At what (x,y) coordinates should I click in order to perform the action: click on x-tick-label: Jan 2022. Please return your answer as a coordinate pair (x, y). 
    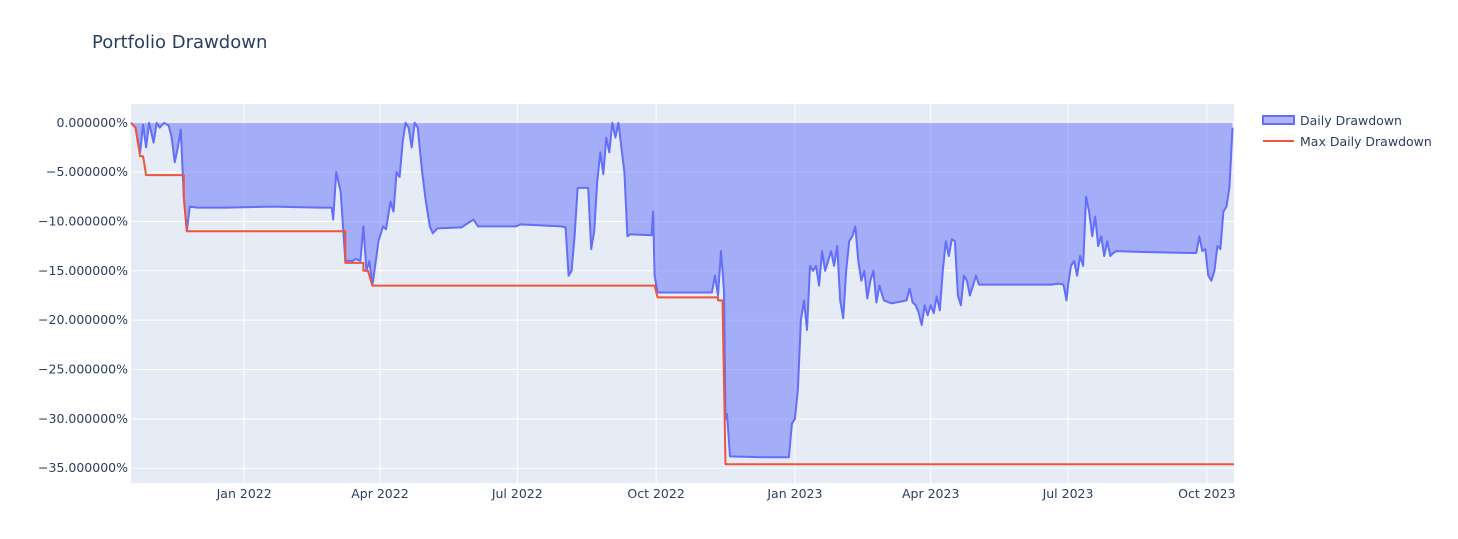
    Looking at the image, I should click on (244, 493).